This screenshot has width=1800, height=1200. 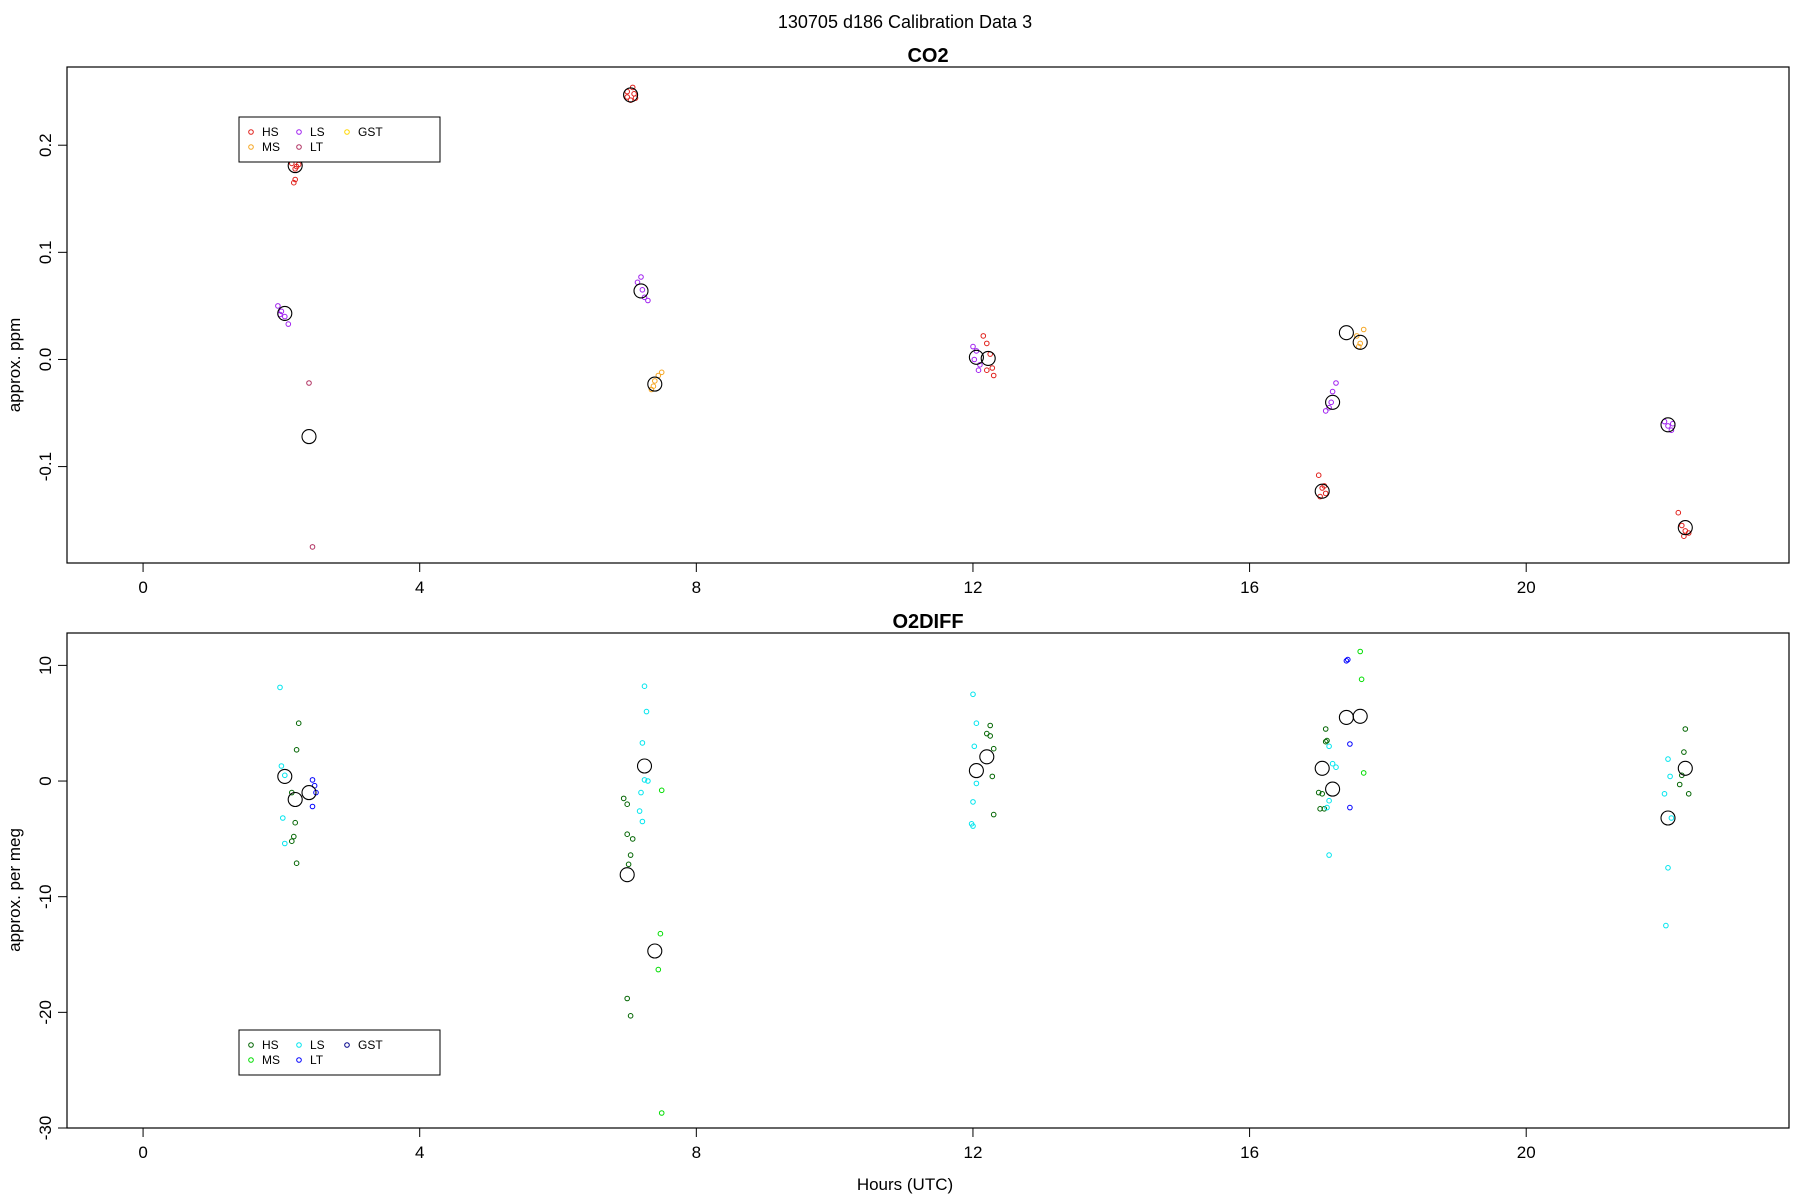 What do you see at coordinates (45, 360) in the screenshot?
I see `co2-y-tick-label: 0.0` at bounding box center [45, 360].